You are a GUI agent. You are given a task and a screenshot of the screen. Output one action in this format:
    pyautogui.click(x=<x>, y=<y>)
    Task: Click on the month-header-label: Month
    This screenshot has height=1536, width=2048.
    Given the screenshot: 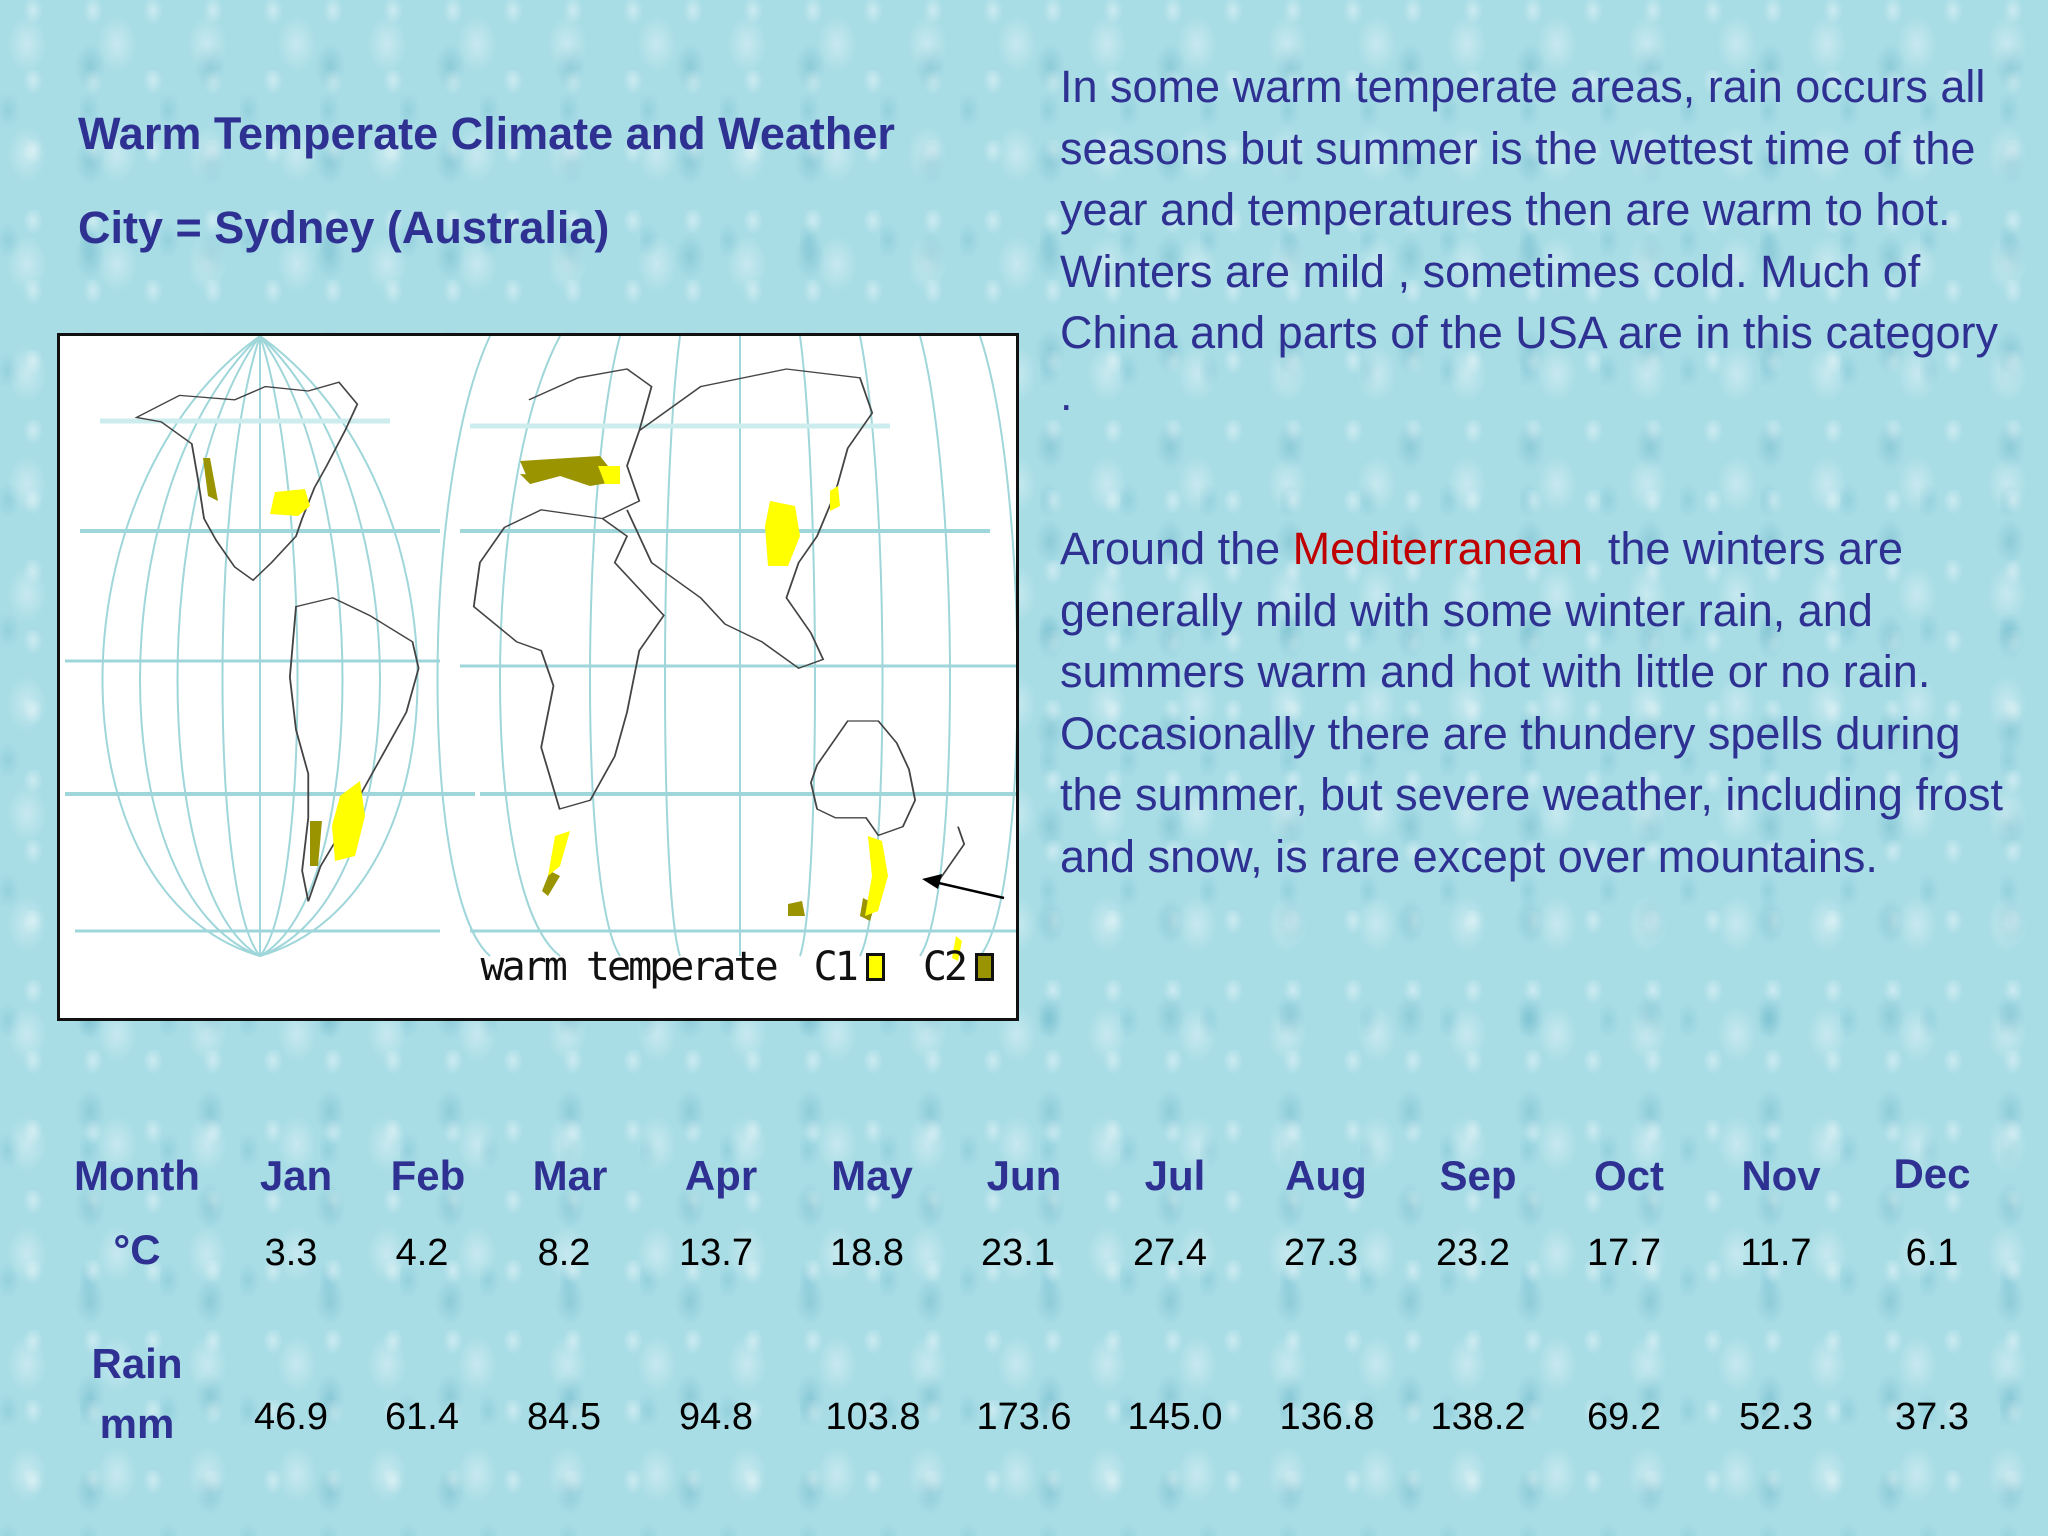 What is the action you would take?
    pyautogui.click(x=137, y=1175)
    